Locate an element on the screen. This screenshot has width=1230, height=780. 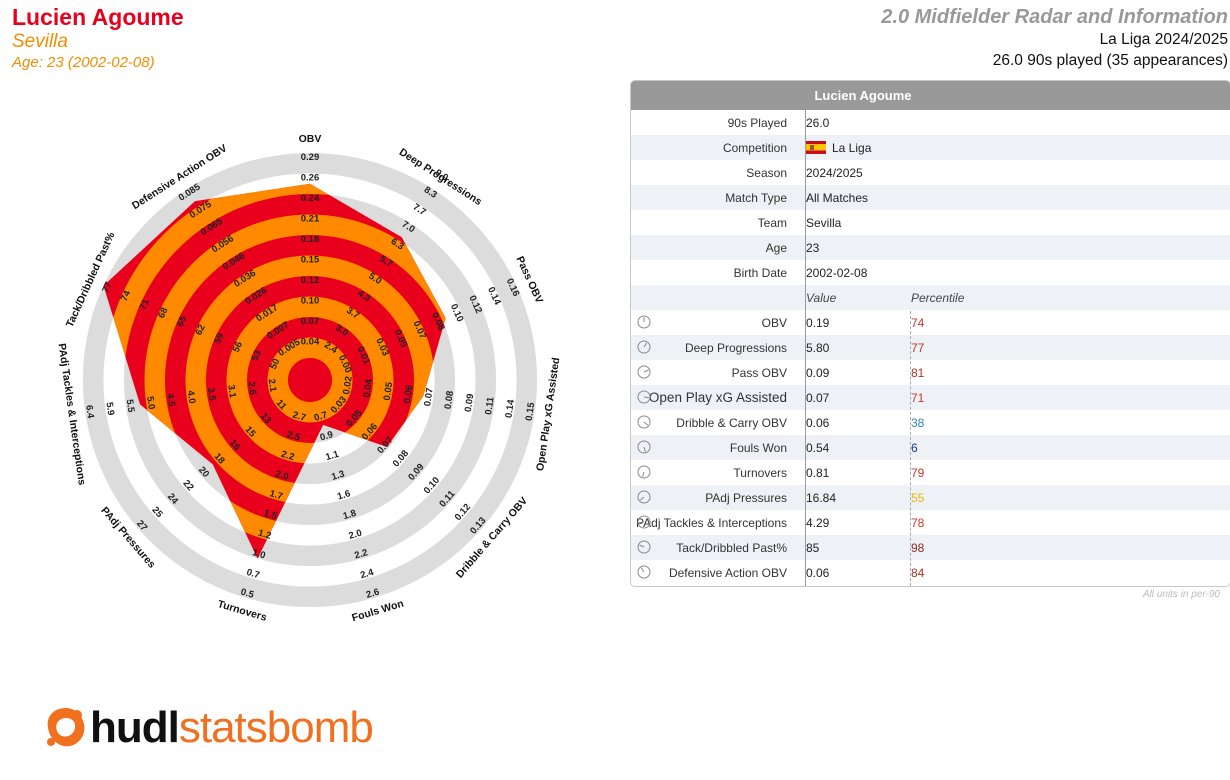
tick-label: 71 is located at coordinates (145, 304).